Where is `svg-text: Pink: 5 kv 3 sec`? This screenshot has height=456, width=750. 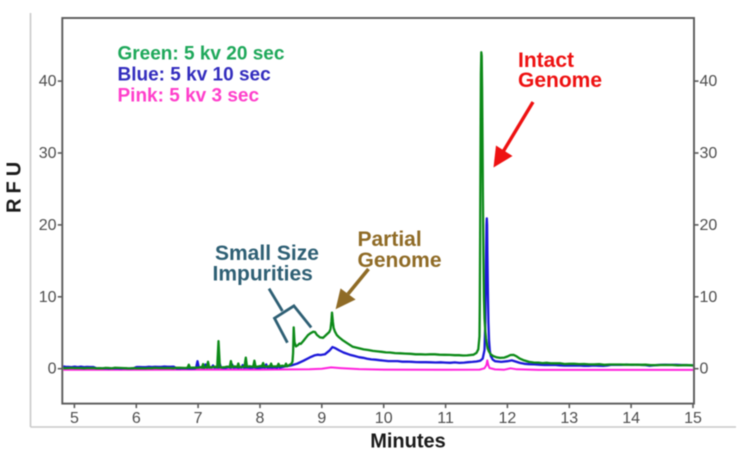
svg-text: Pink: 5 kv 3 sec is located at coordinates (189, 96).